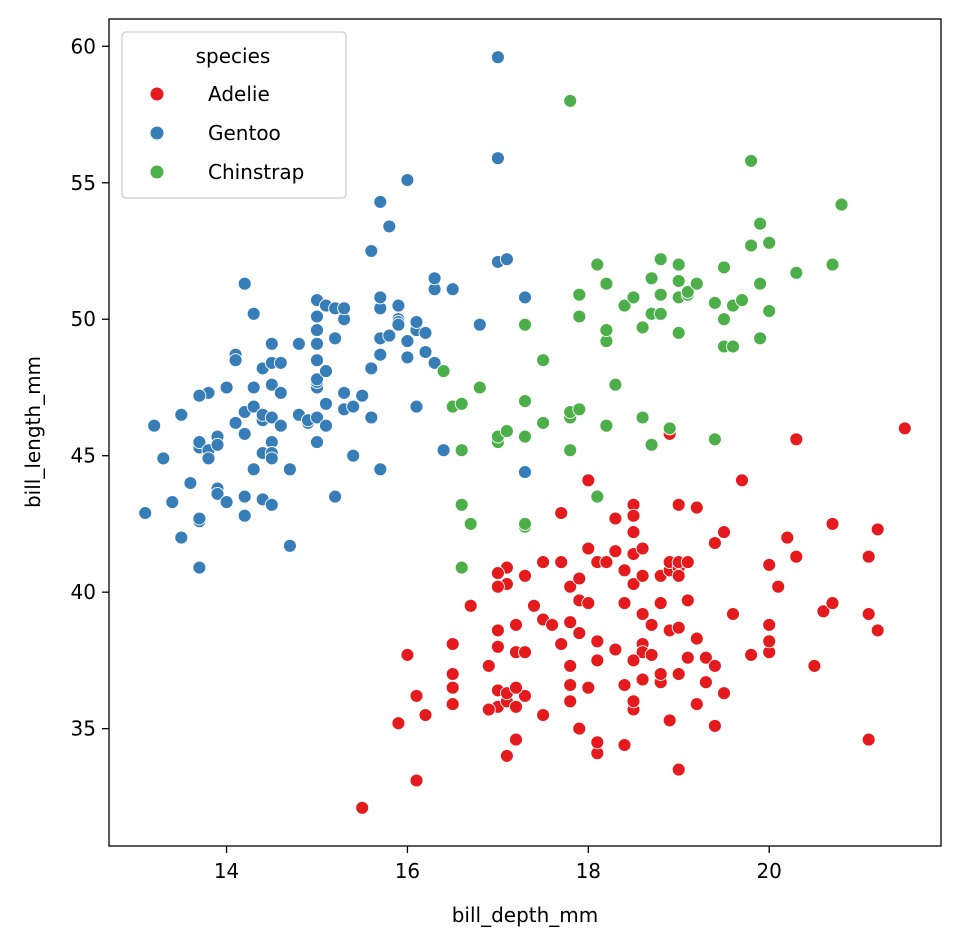 The image size is (961, 947). What do you see at coordinates (768, 871) in the screenshot?
I see `x-tick-label-20: 20` at bounding box center [768, 871].